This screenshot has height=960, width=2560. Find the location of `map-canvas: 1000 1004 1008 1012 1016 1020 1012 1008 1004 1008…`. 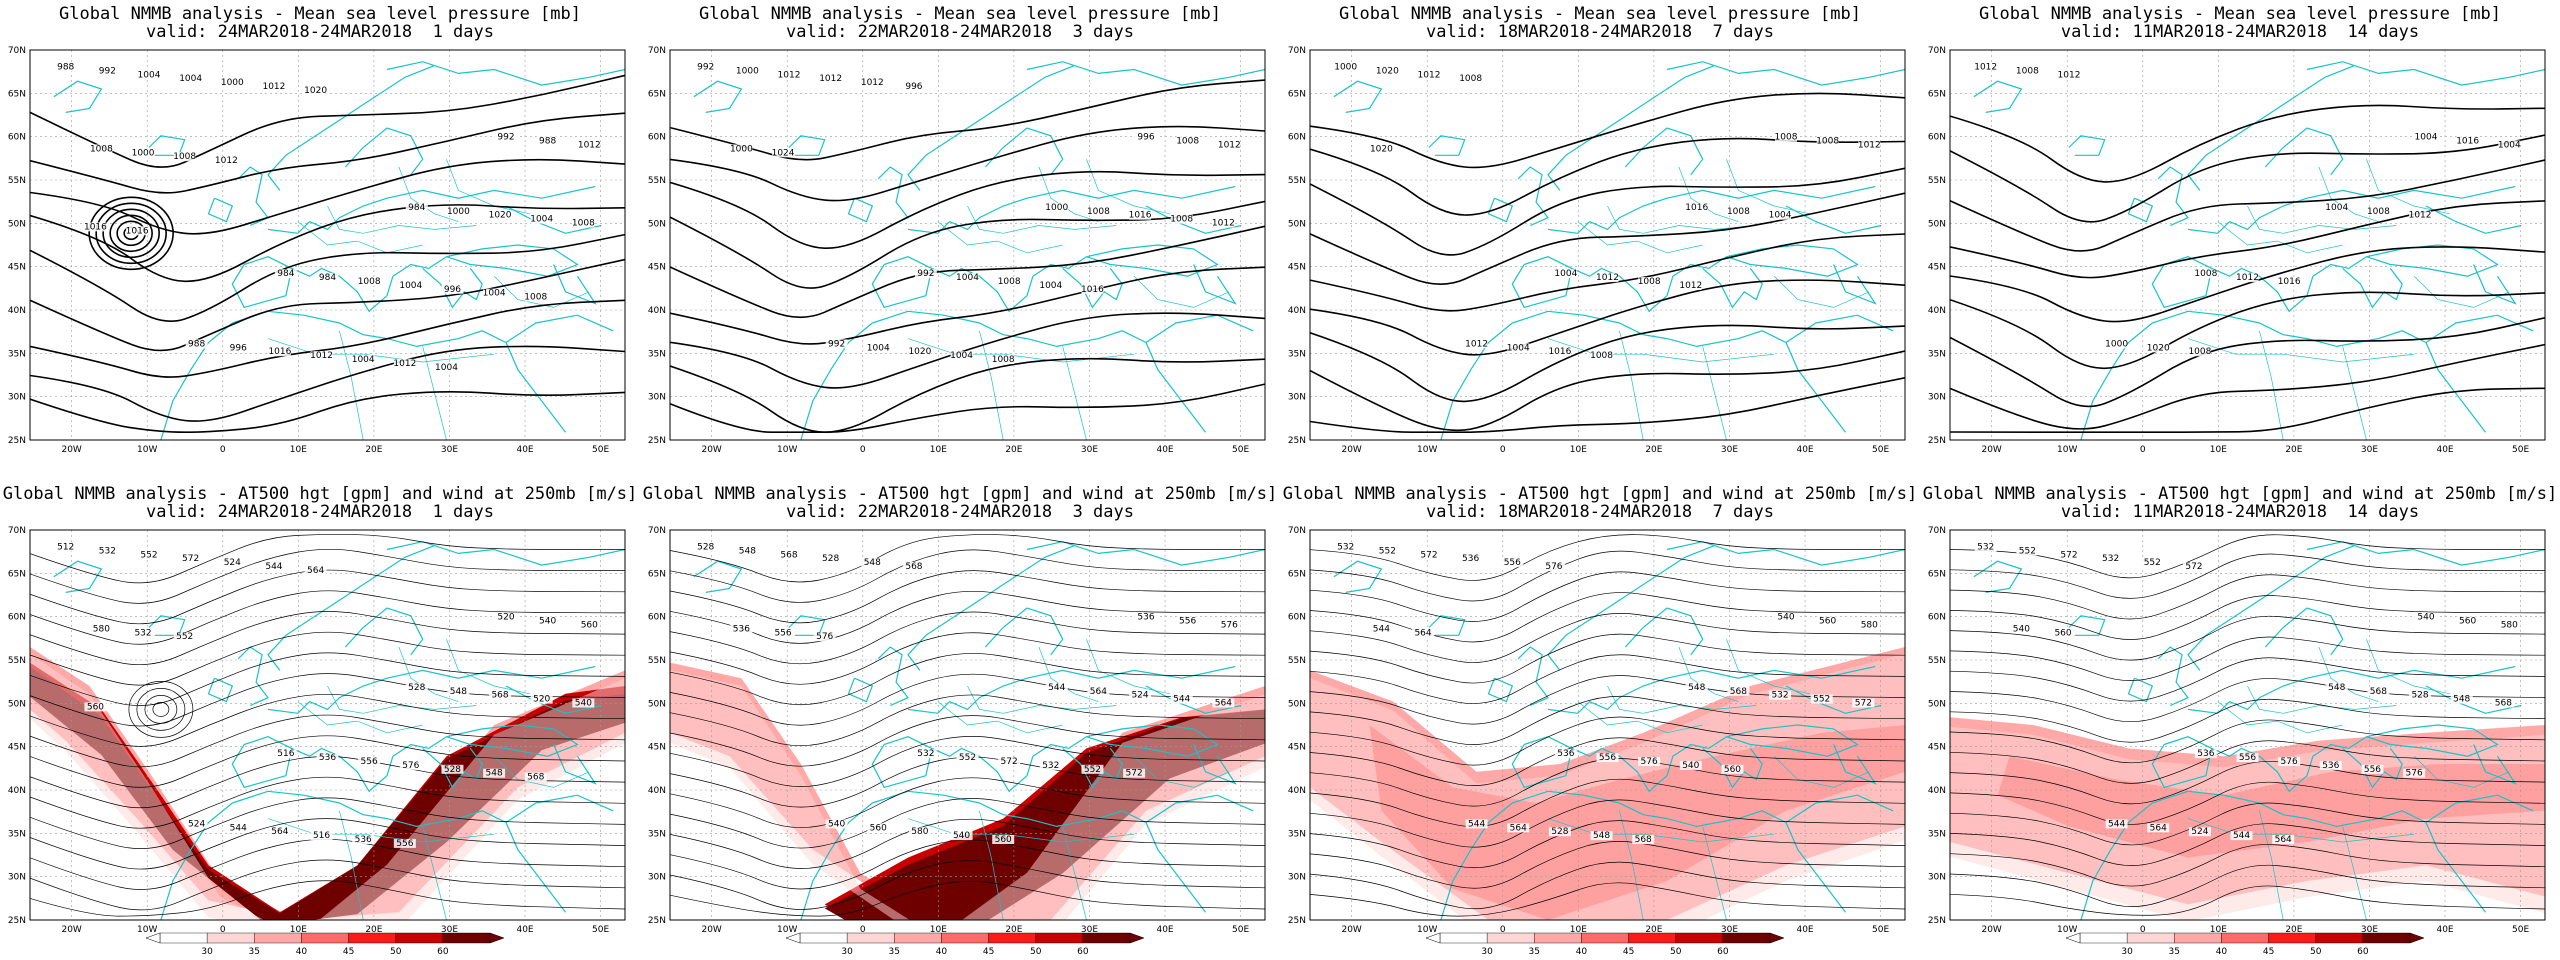

map-canvas: 1000 1004 1008 1012 1016 1020 1012 1008 1004 1008… is located at coordinates (1597, 250).